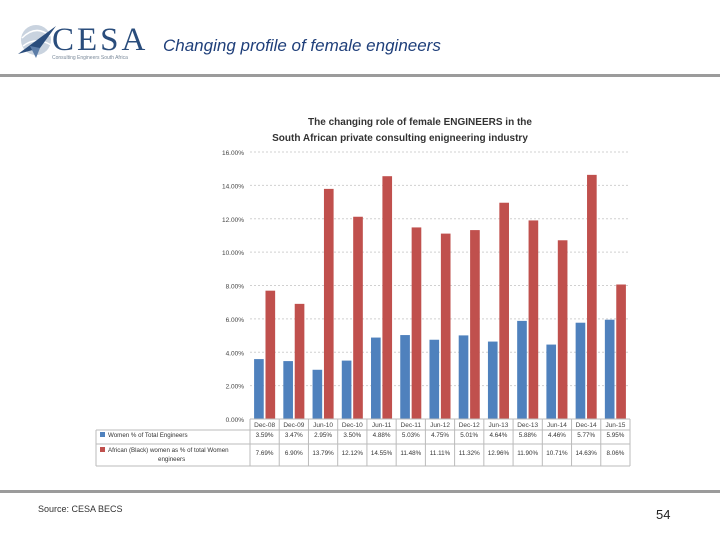 This screenshot has width=720, height=540. Describe the element at coordinates (411, 435) in the screenshot. I see `data-label-women-total: 5.03%` at that location.